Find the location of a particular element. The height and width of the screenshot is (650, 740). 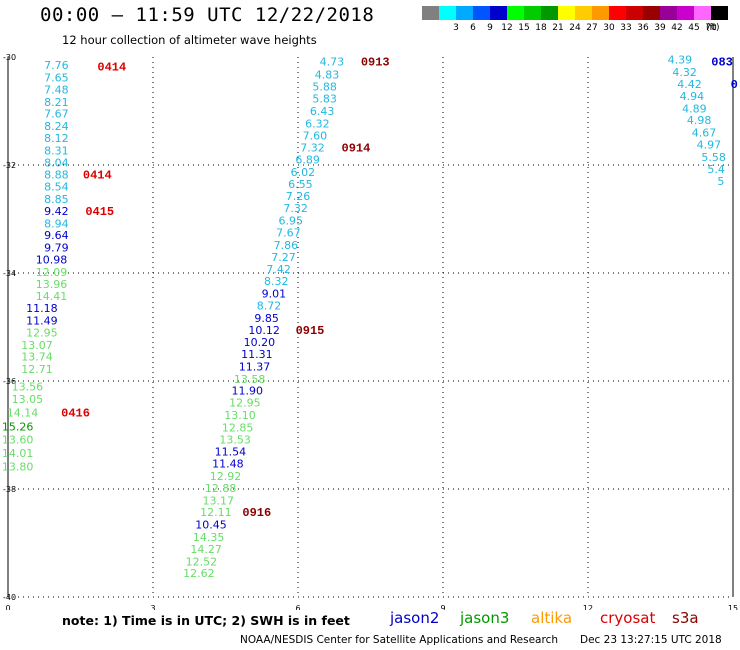

wave-height-value: 8.72 is located at coordinates (269, 305).